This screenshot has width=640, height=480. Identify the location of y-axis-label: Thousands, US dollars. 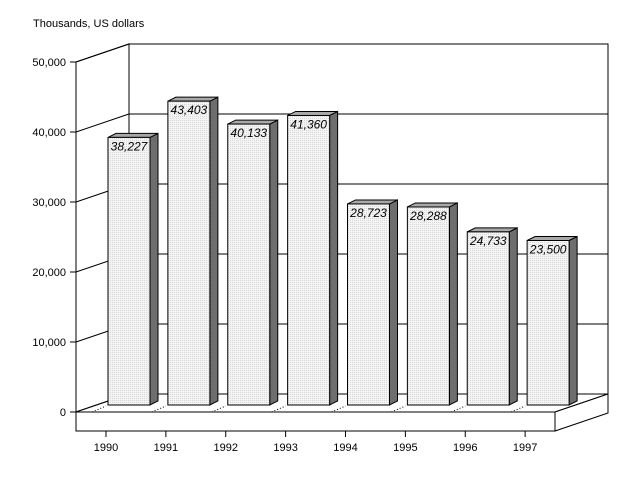
(89, 24).